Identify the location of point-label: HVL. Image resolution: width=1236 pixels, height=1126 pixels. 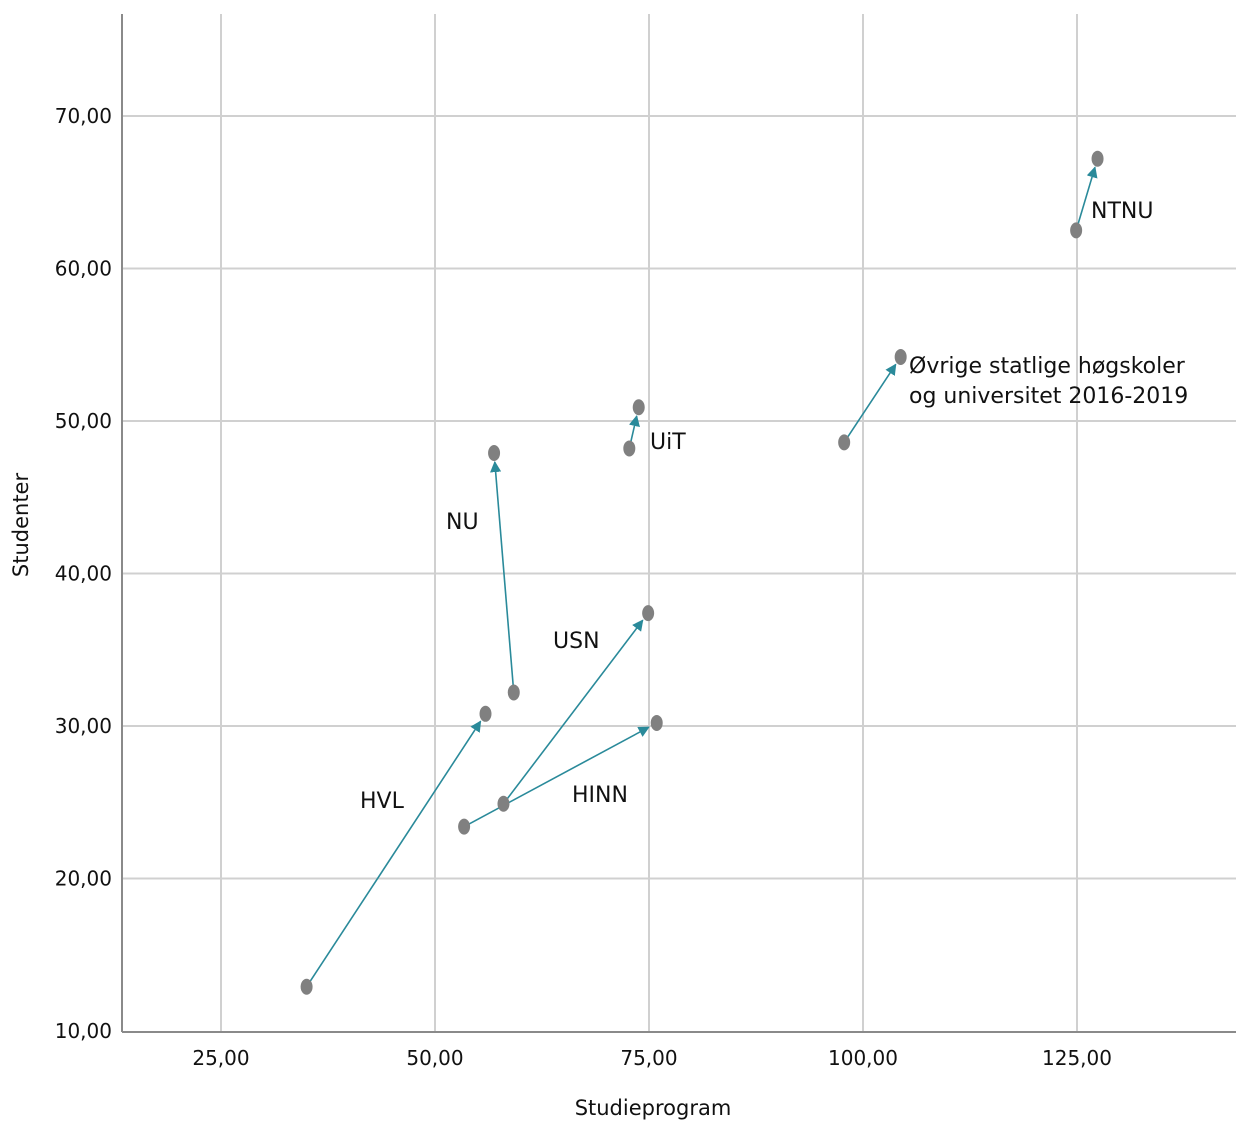
(382, 801).